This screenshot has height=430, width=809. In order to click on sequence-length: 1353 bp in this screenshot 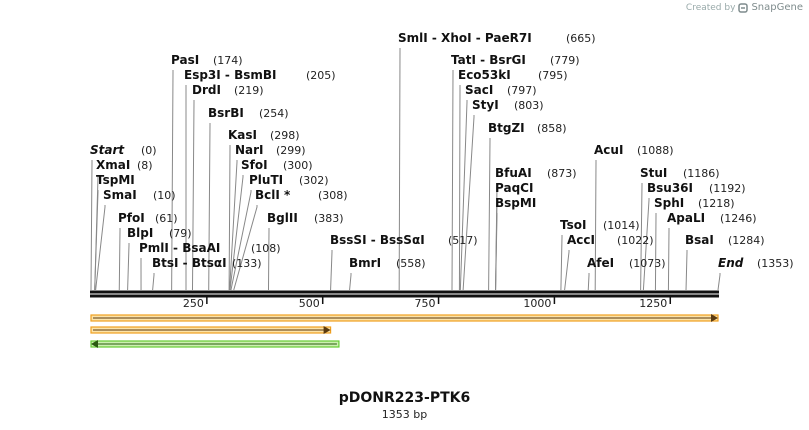, I will do `click(404, 414)`.